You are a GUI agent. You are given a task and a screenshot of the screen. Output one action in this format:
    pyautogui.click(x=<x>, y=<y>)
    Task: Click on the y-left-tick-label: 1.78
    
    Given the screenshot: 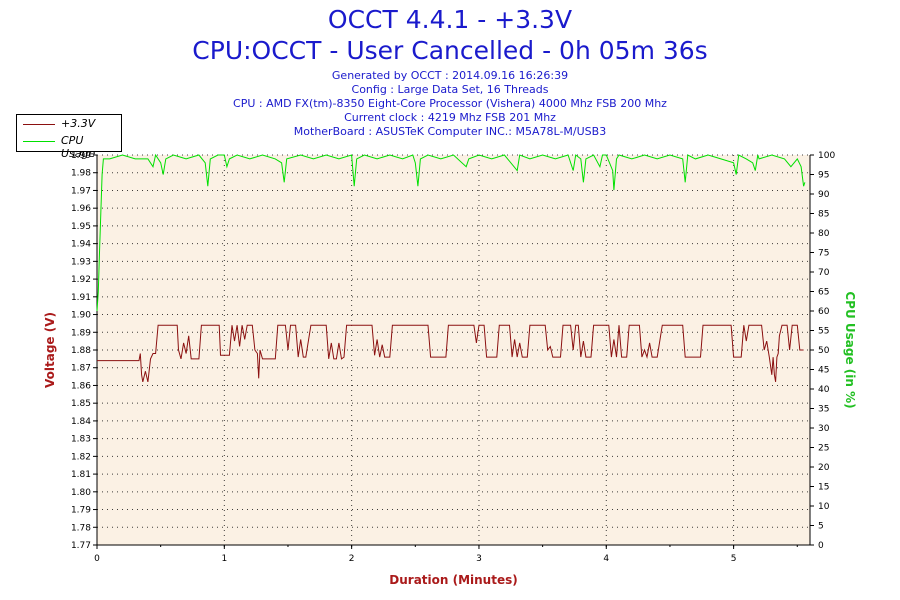 What is the action you would take?
    pyautogui.click(x=81, y=528)
    